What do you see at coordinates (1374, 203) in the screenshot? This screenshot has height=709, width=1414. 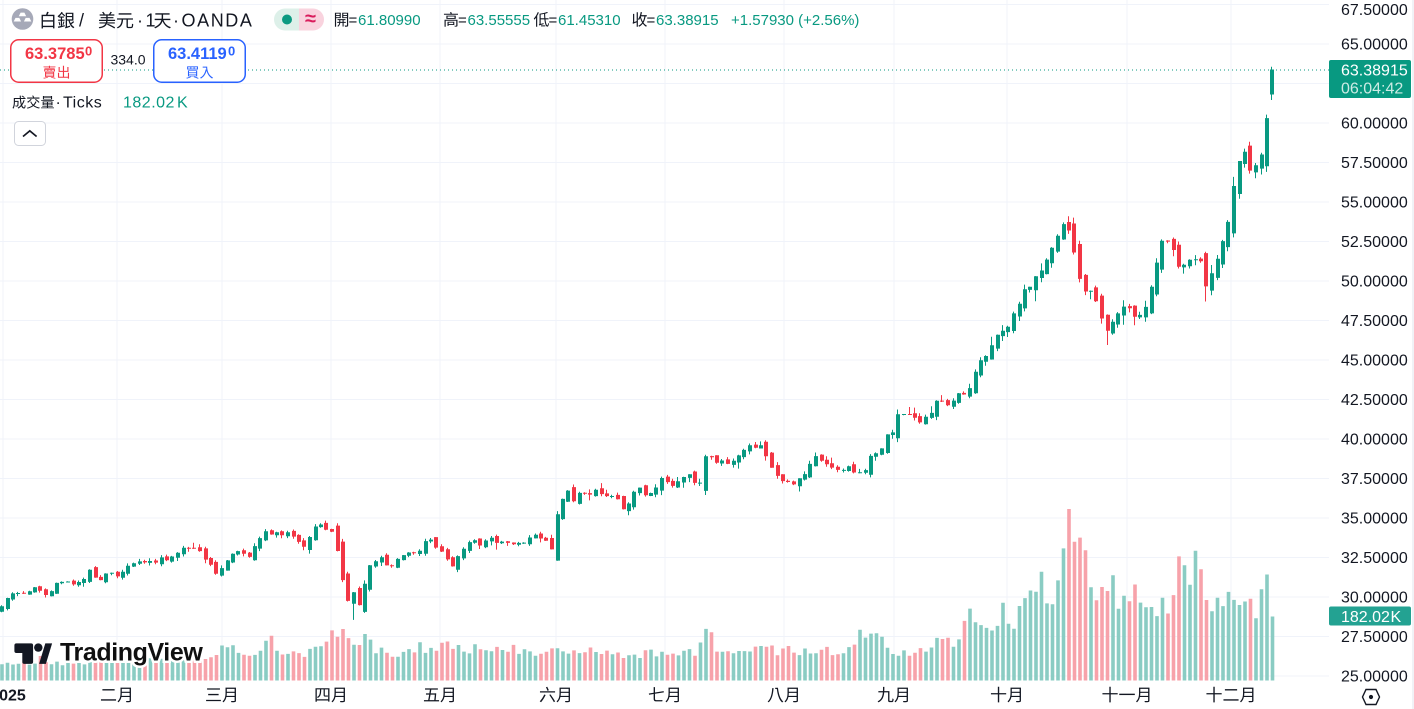 I see `svg-text: 55.00000` at bounding box center [1374, 203].